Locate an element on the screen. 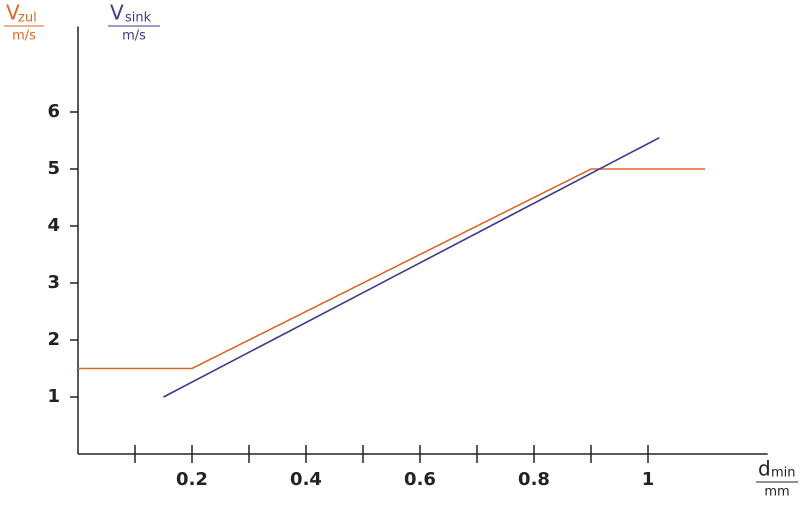  y-tick-label: 5 is located at coordinates (53, 168).